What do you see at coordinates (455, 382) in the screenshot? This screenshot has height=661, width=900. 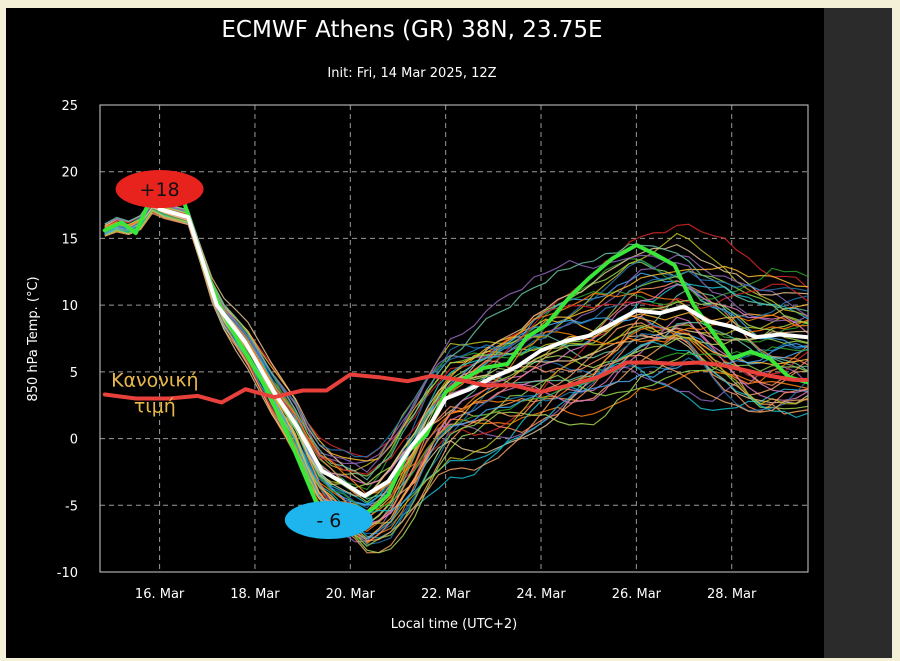 I see `climatology-line` at bounding box center [455, 382].